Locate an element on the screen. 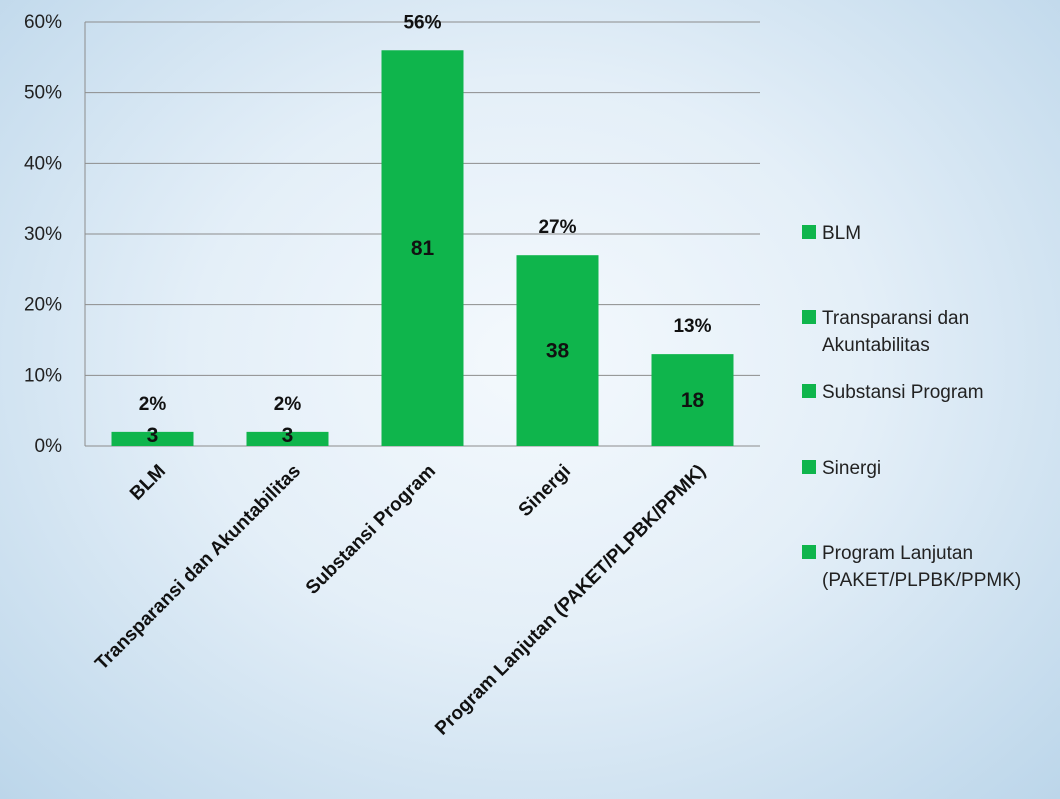 The width and height of the screenshot is (1060, 799). legend-label: Sinergi is located at coordinates (851, 468).